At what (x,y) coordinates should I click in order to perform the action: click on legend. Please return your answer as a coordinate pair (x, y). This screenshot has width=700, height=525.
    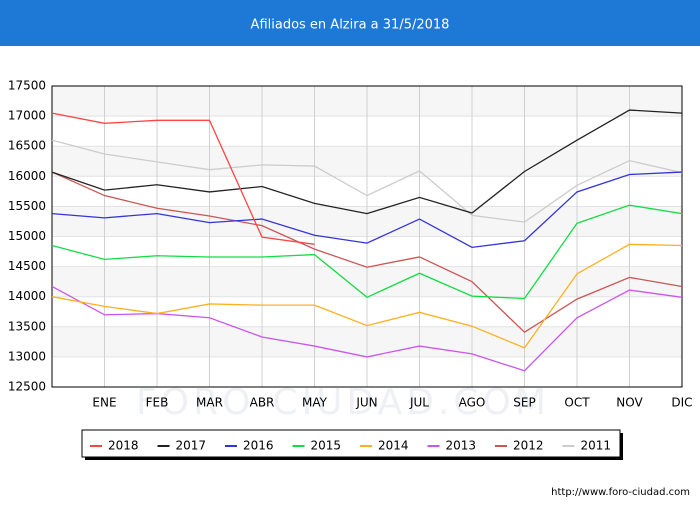
    Looking at the image, I should click on (351, 443).